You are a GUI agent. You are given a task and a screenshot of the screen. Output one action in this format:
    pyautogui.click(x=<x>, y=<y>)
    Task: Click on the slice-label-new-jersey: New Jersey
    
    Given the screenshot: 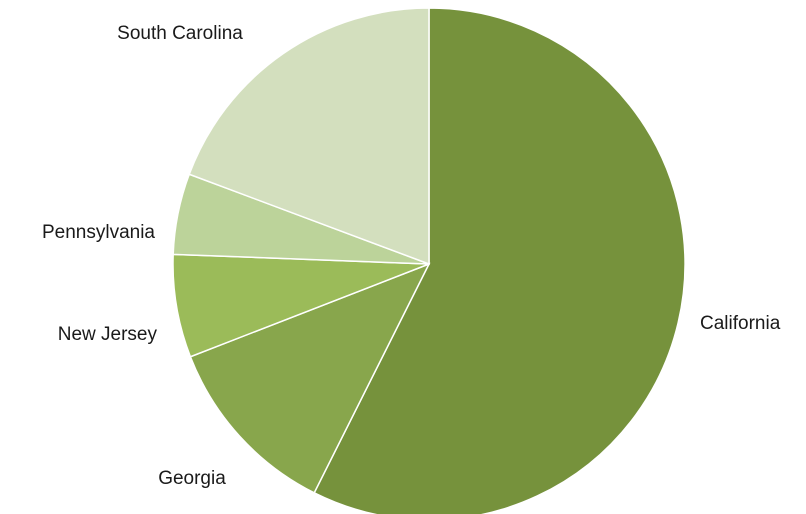 What is the action you would take?
    pyautogui.click(x=108, y=334)
    